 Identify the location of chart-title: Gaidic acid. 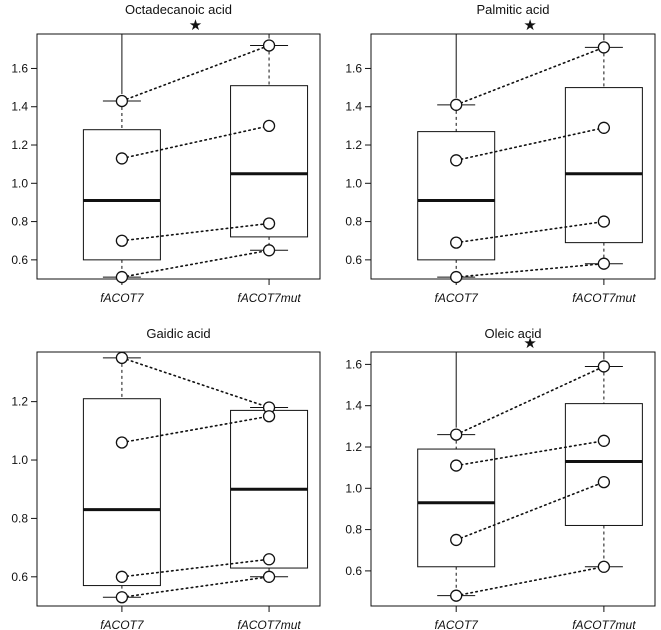
(178, 333).